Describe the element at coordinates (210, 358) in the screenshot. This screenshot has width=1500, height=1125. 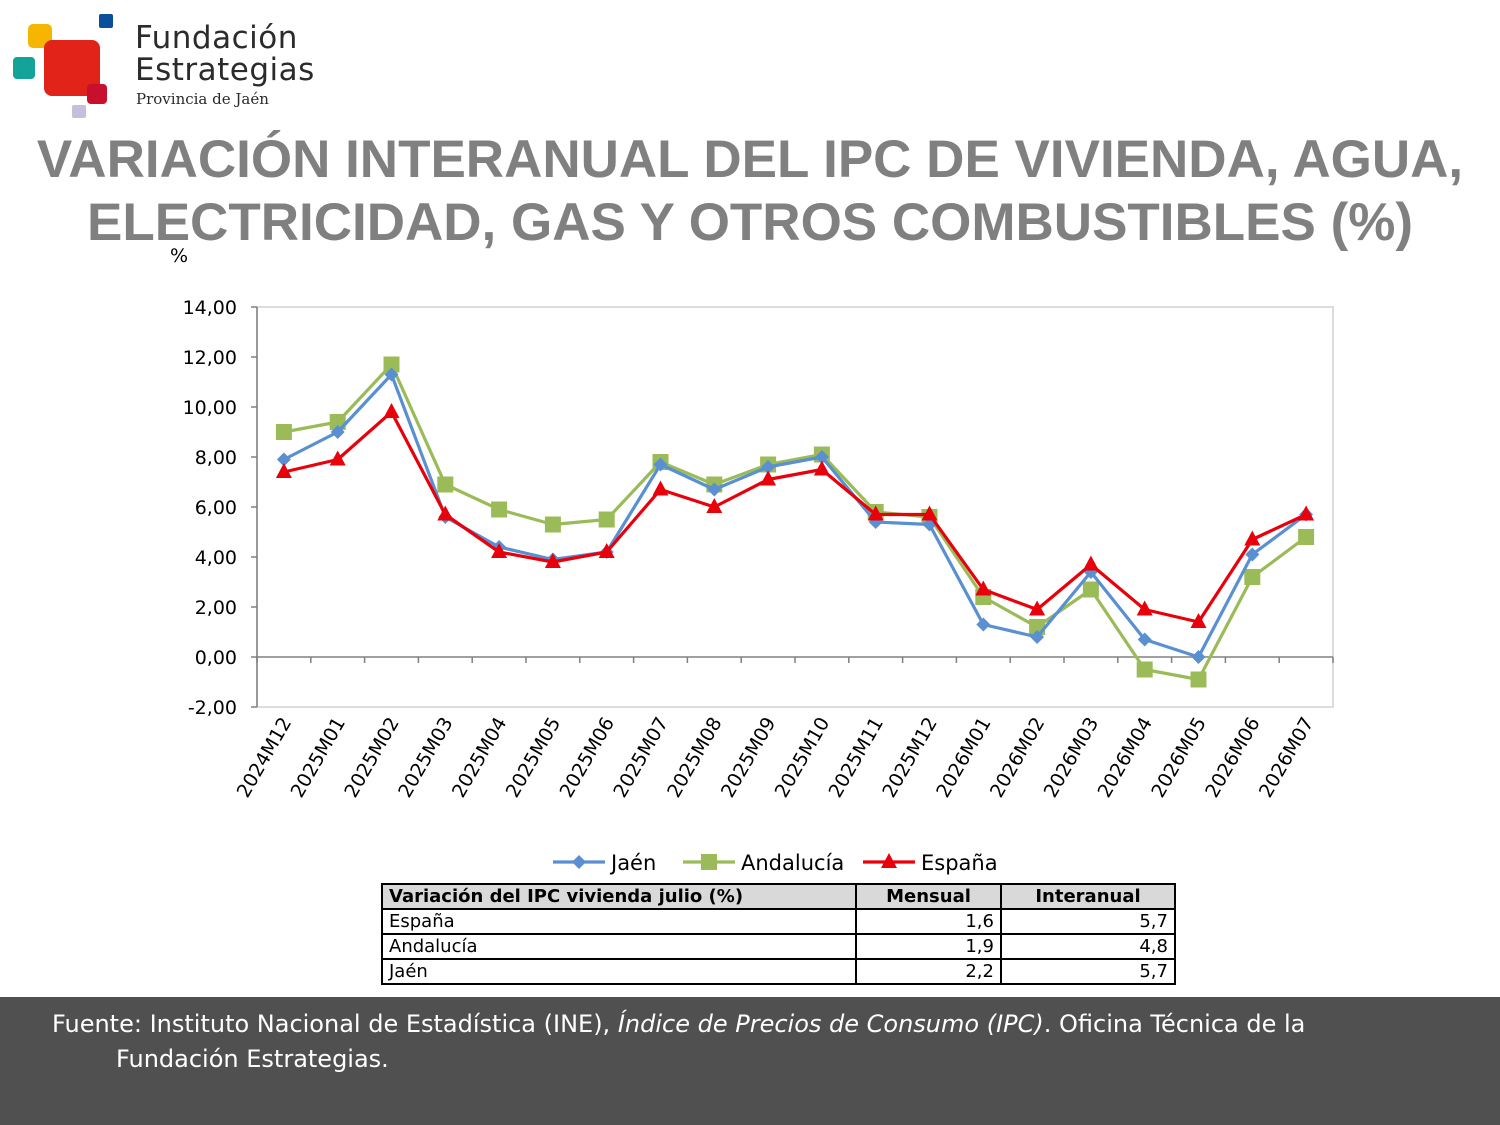
I see `y-tick-label: 12,00` at that location.